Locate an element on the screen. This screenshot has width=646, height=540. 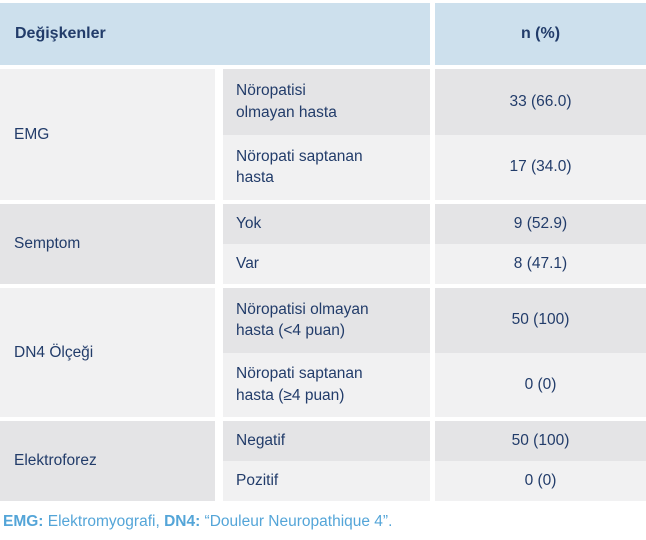
table-row: Nöropati saptanan hasta (≥4 puan) 0 (0) is located at coordinates (434, 384).